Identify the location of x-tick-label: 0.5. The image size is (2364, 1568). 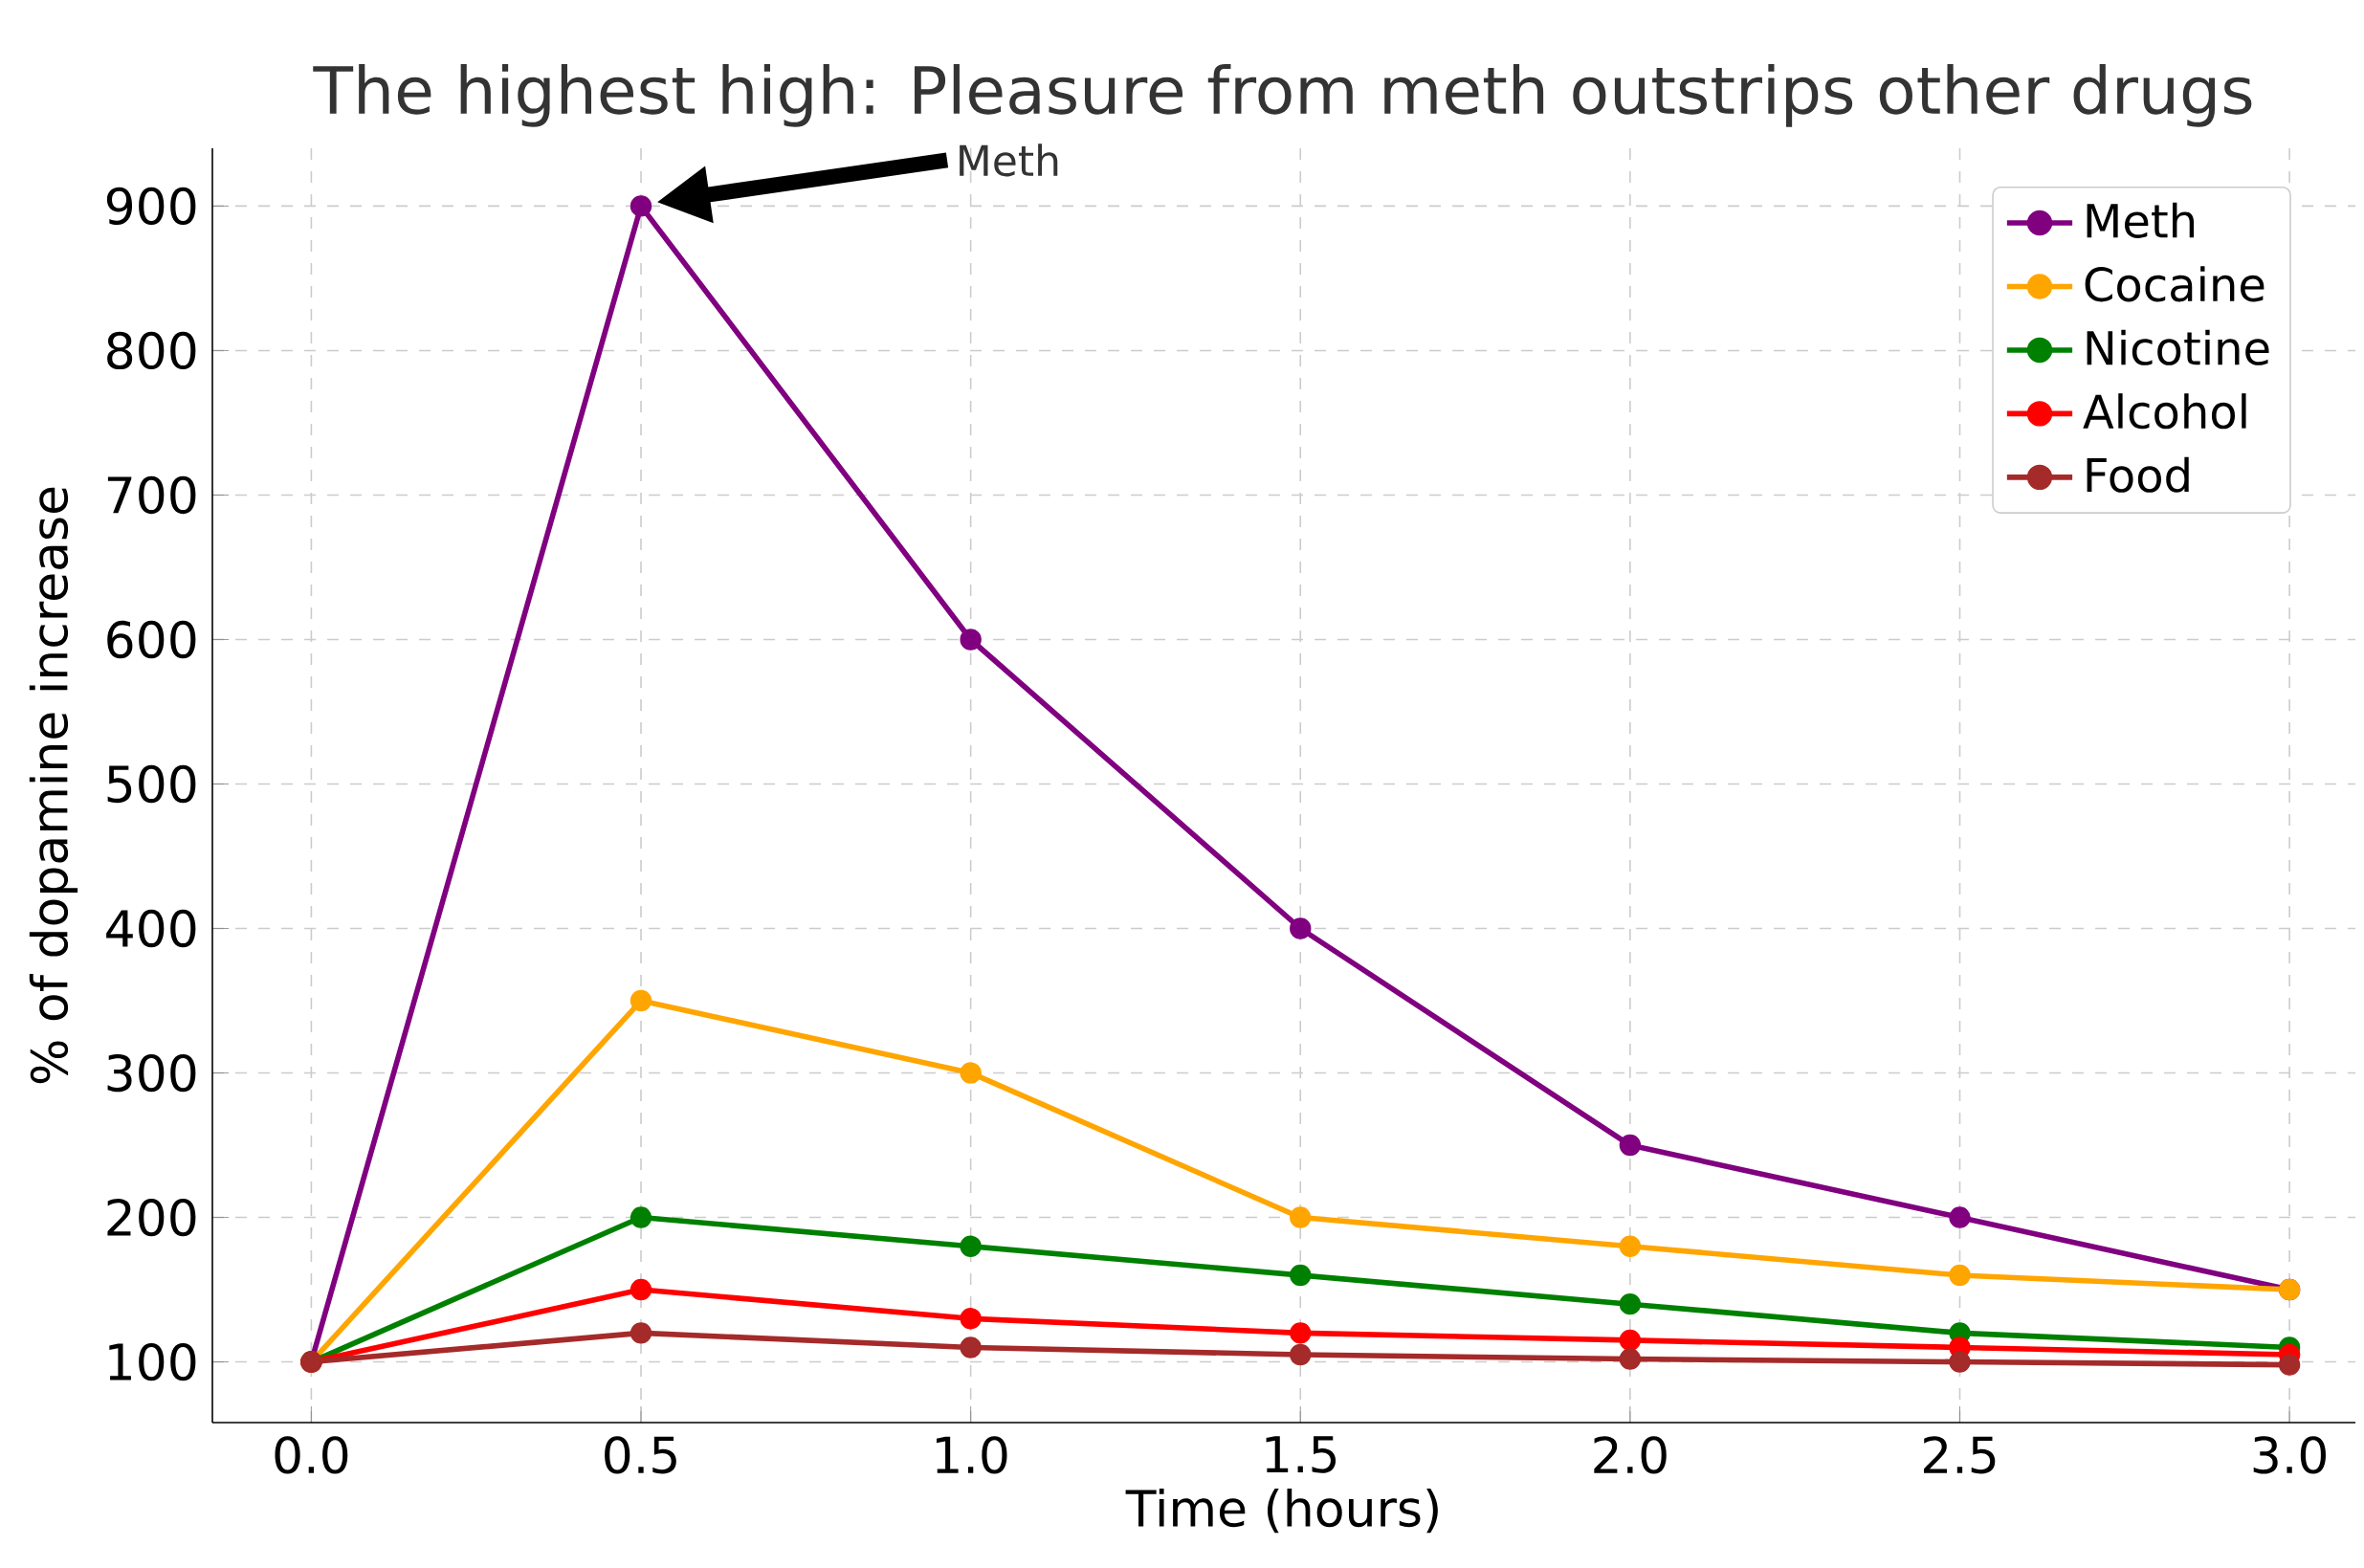
(640, 1455).